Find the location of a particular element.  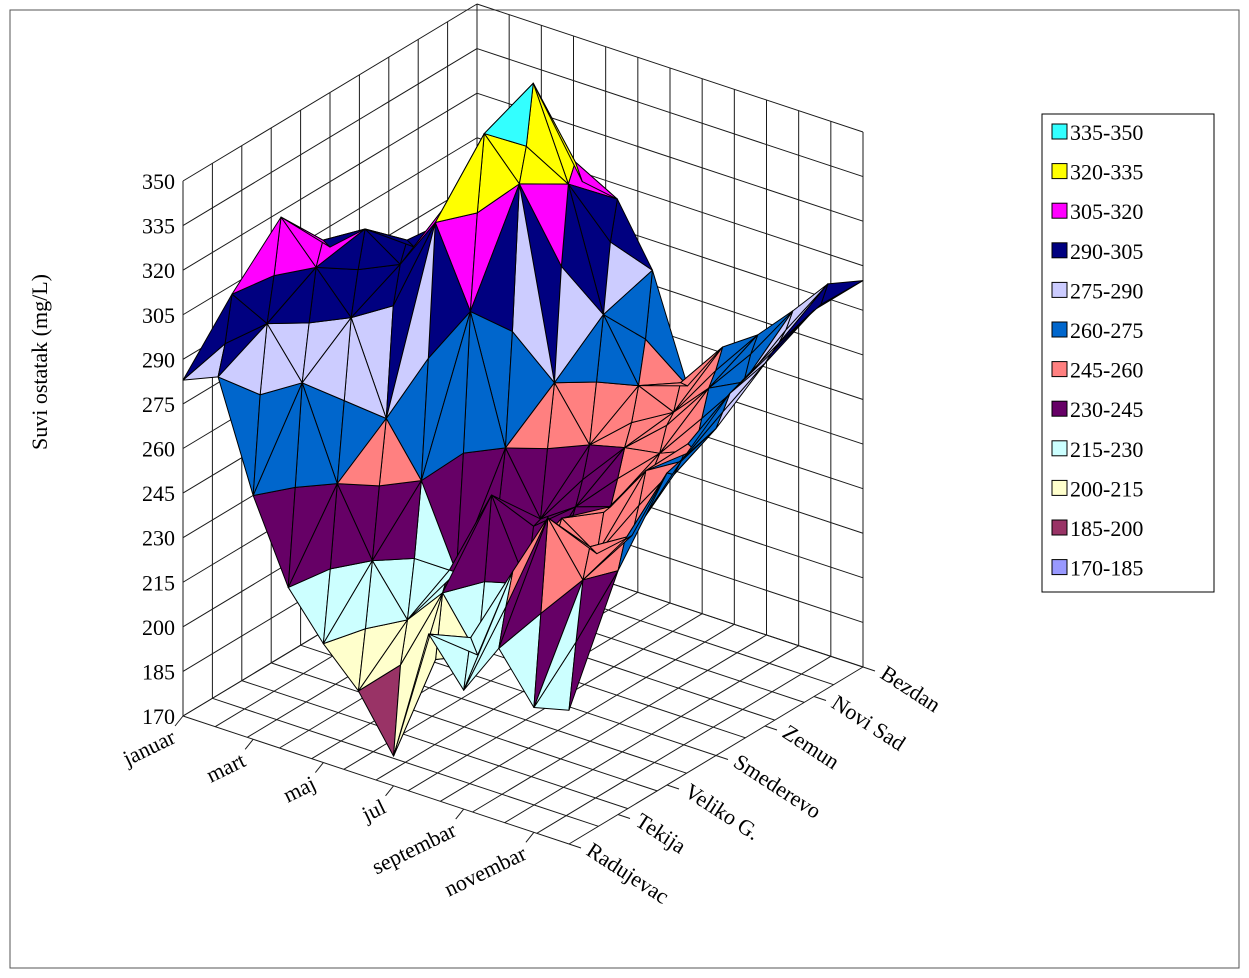

legend-label: 170-185 is located at coordinates (1106, 568).